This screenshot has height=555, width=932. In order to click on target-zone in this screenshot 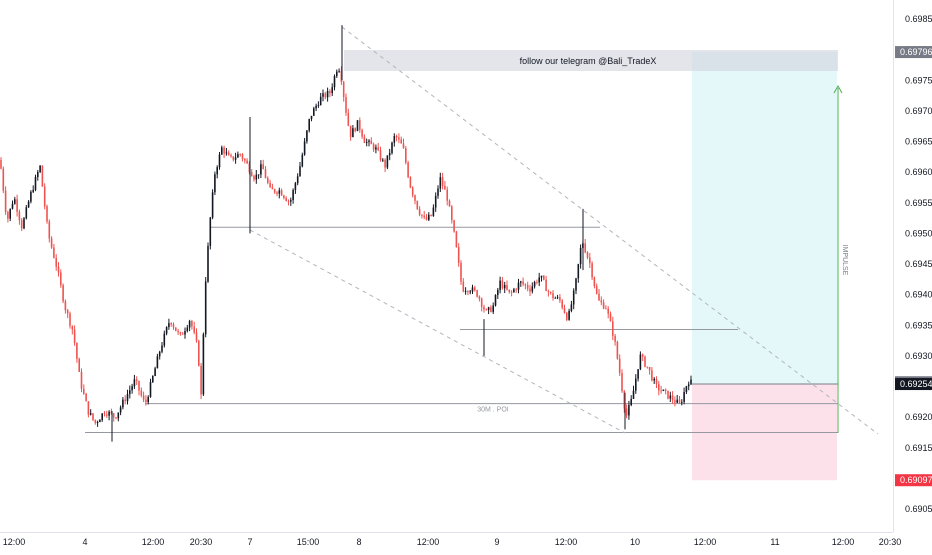, I will do `click(764, 218)`.